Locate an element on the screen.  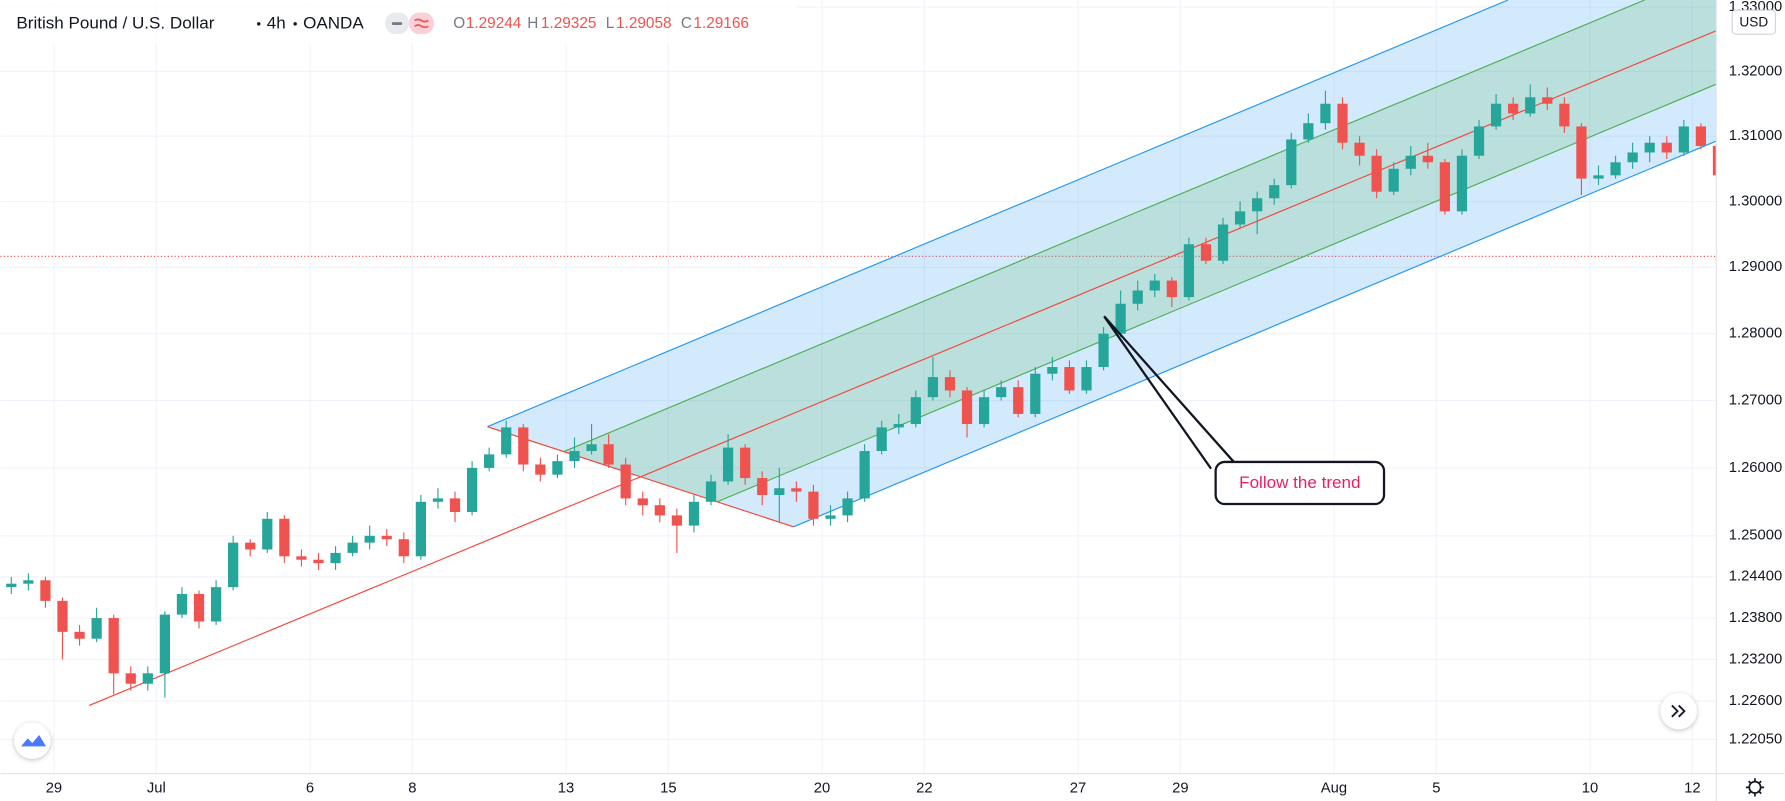
symbol: British Pound / U.S. Dollar is located at coordinates (115, 22).